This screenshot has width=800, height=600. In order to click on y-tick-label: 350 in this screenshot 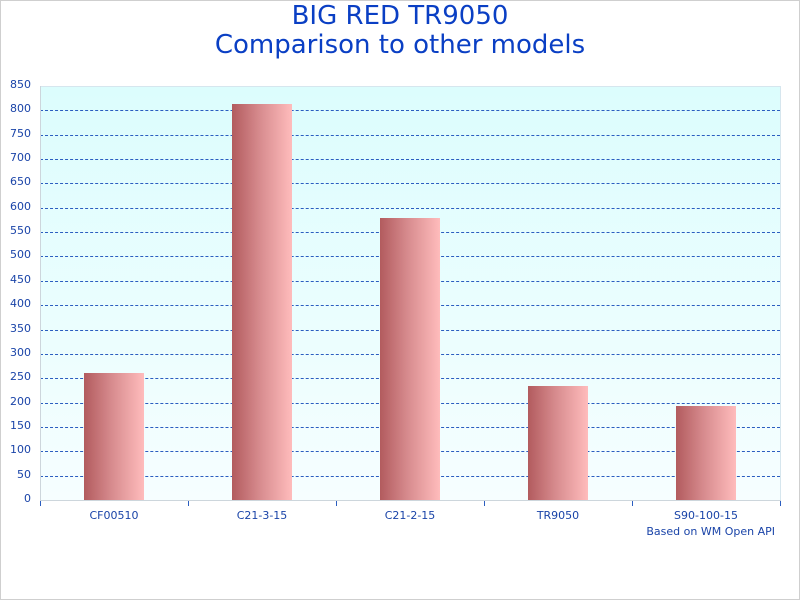, I will do `click(20, 328)`.